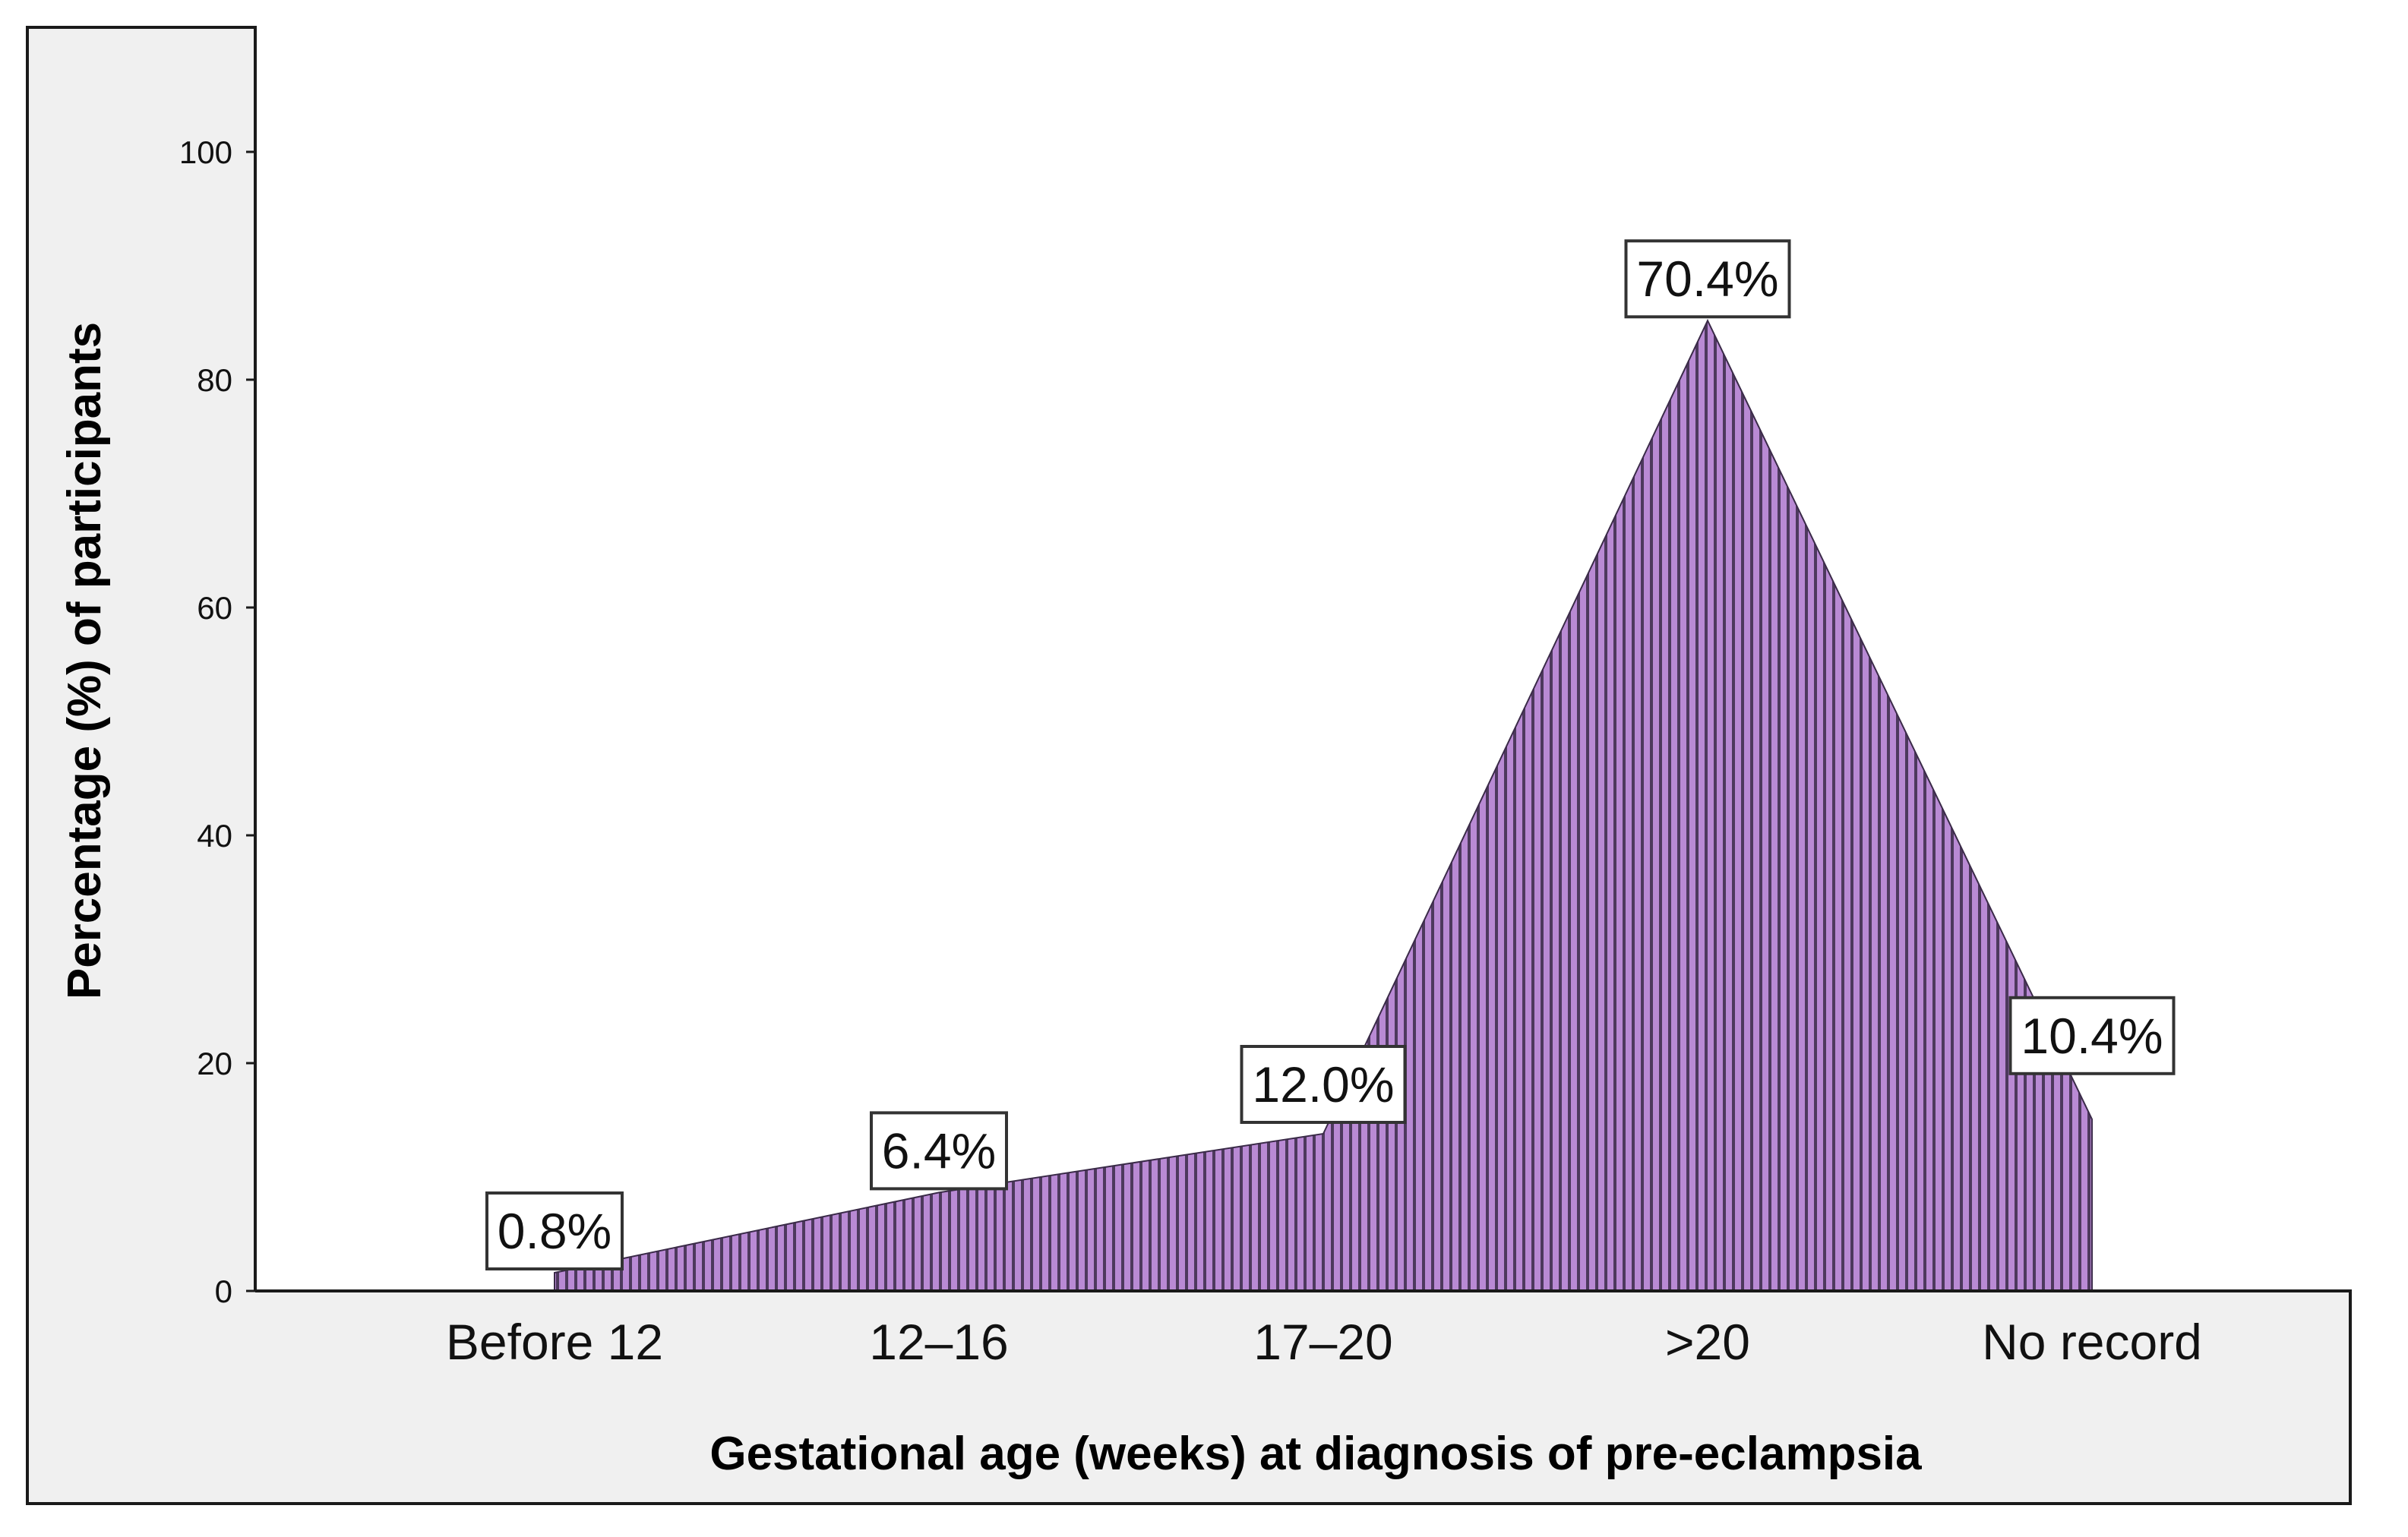 Image resolution: width=2408 pixels, height=1537 pixels. I want to click on data-label: 10.4%, so click(2092, 1035).